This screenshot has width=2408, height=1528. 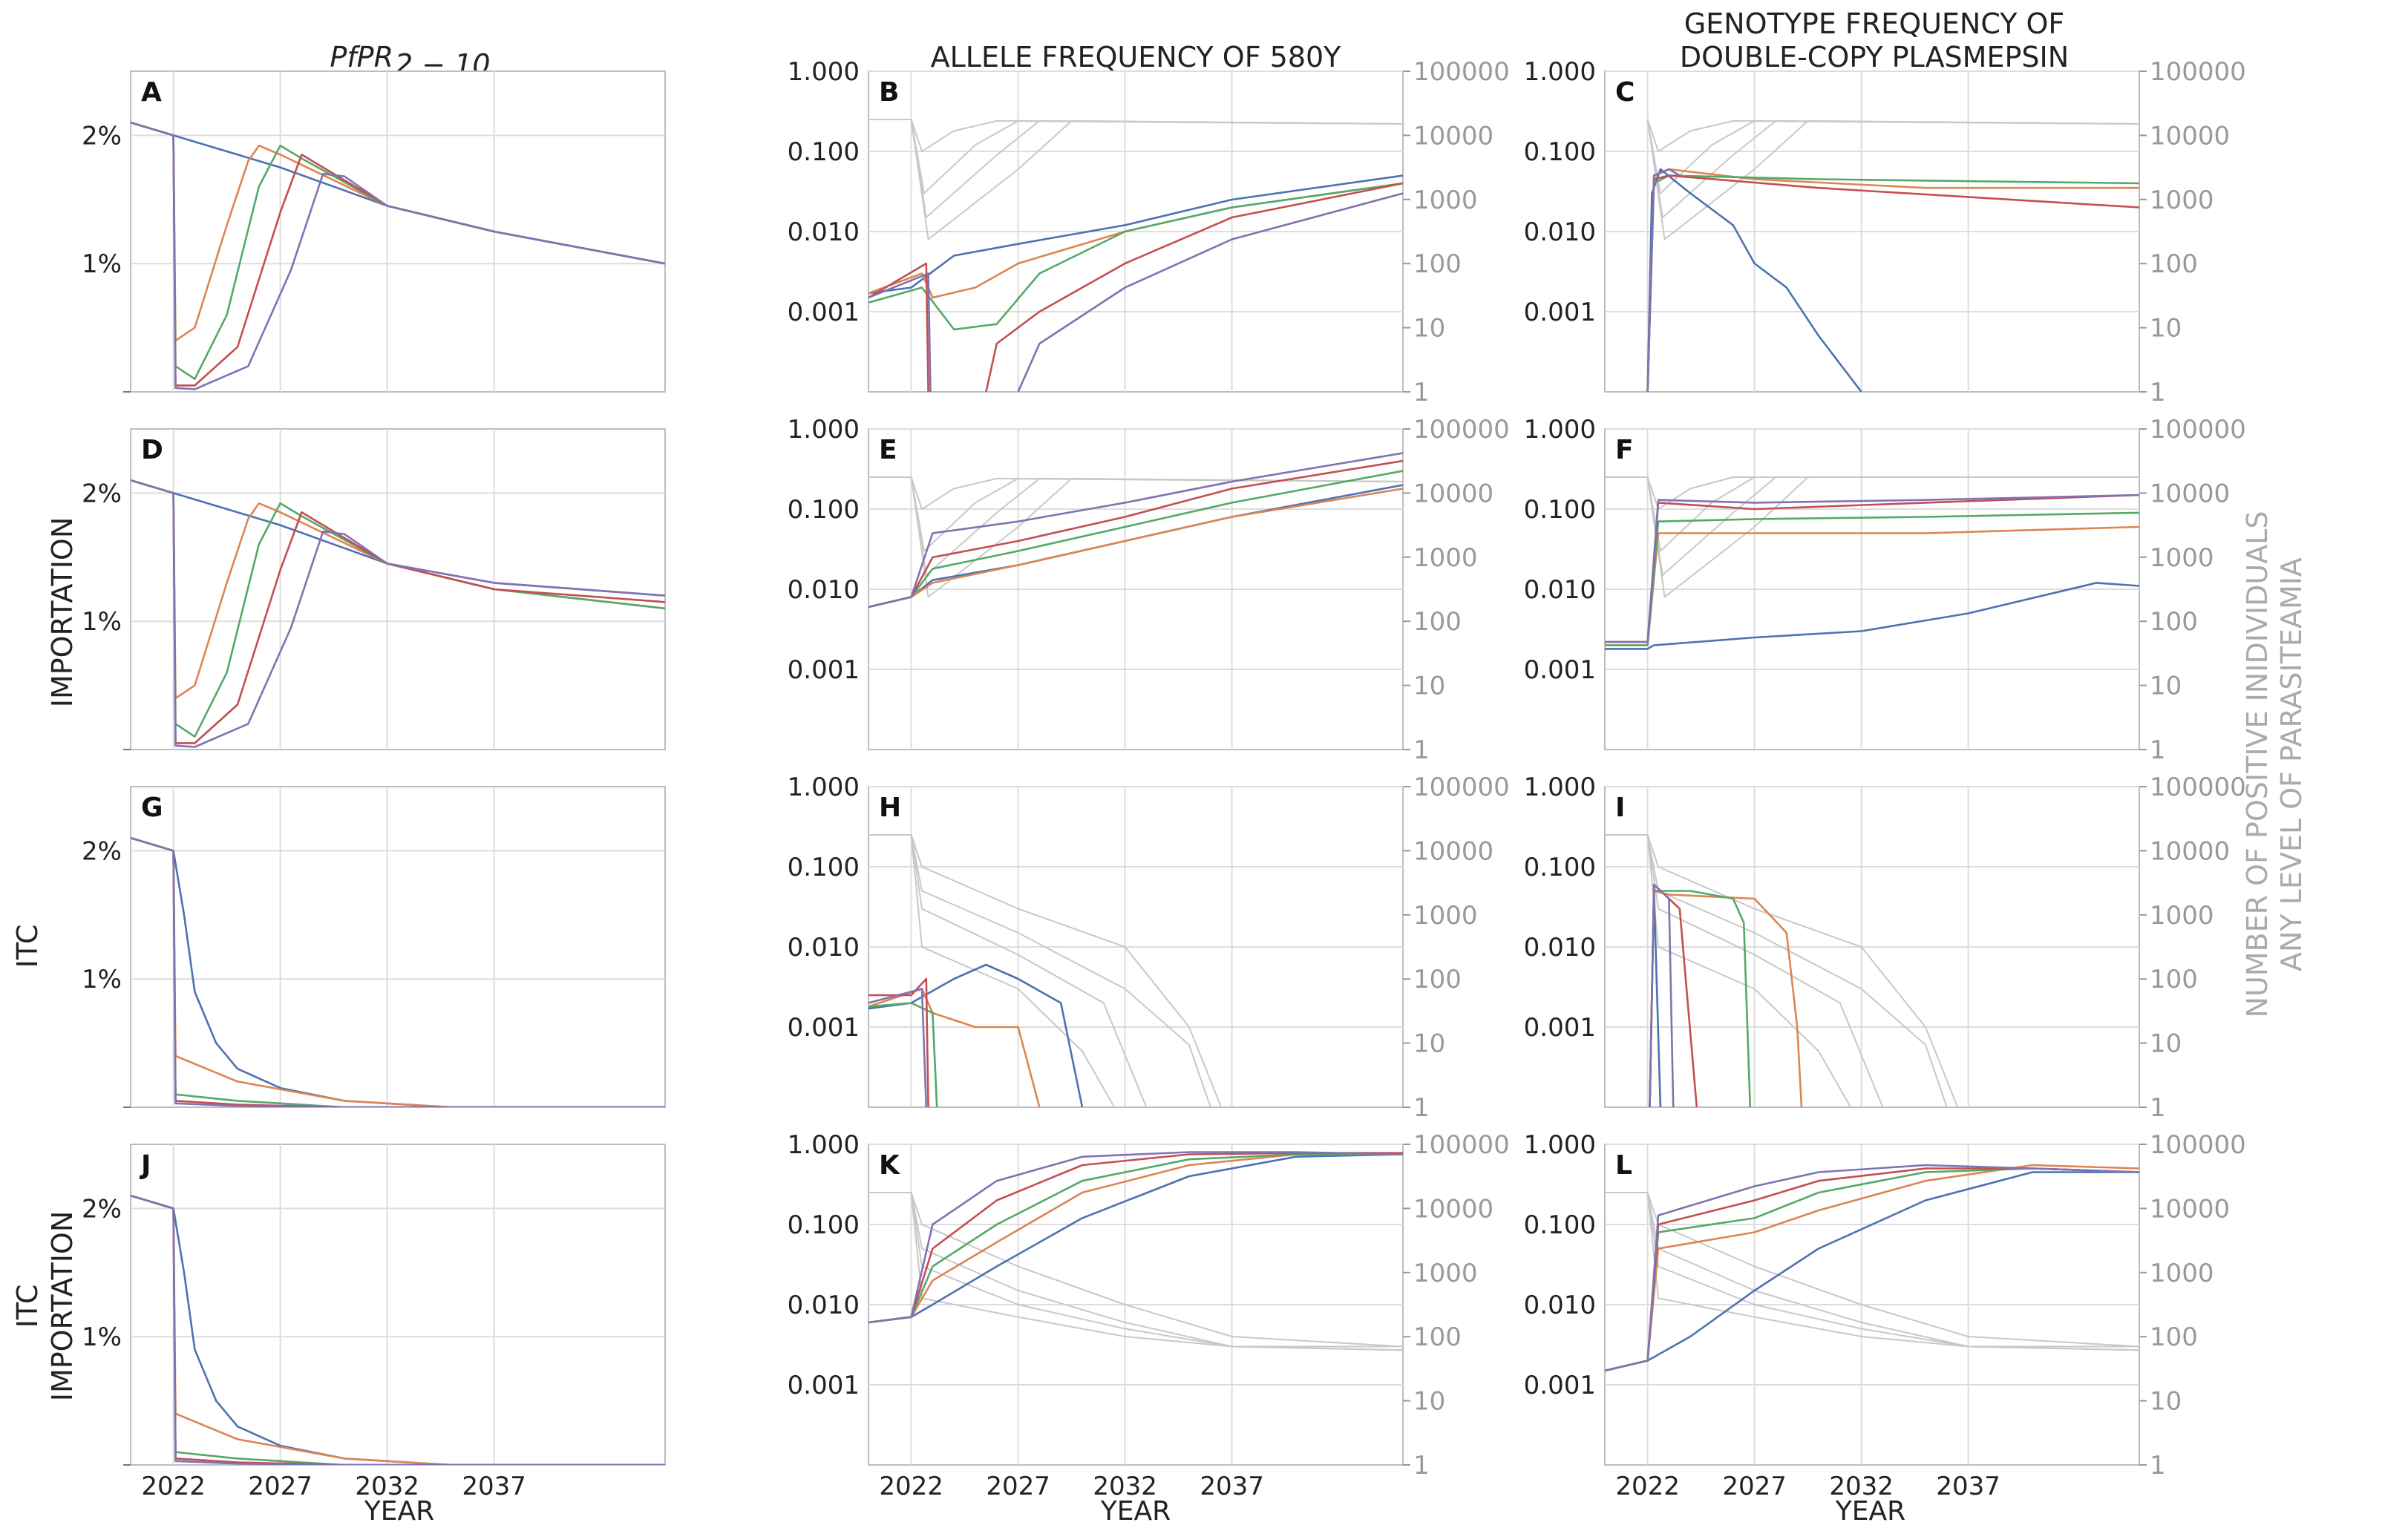 I want to click on panel-j: 2022 2027 2032 2037 2% 1% J, so click(x=374, y=1322).